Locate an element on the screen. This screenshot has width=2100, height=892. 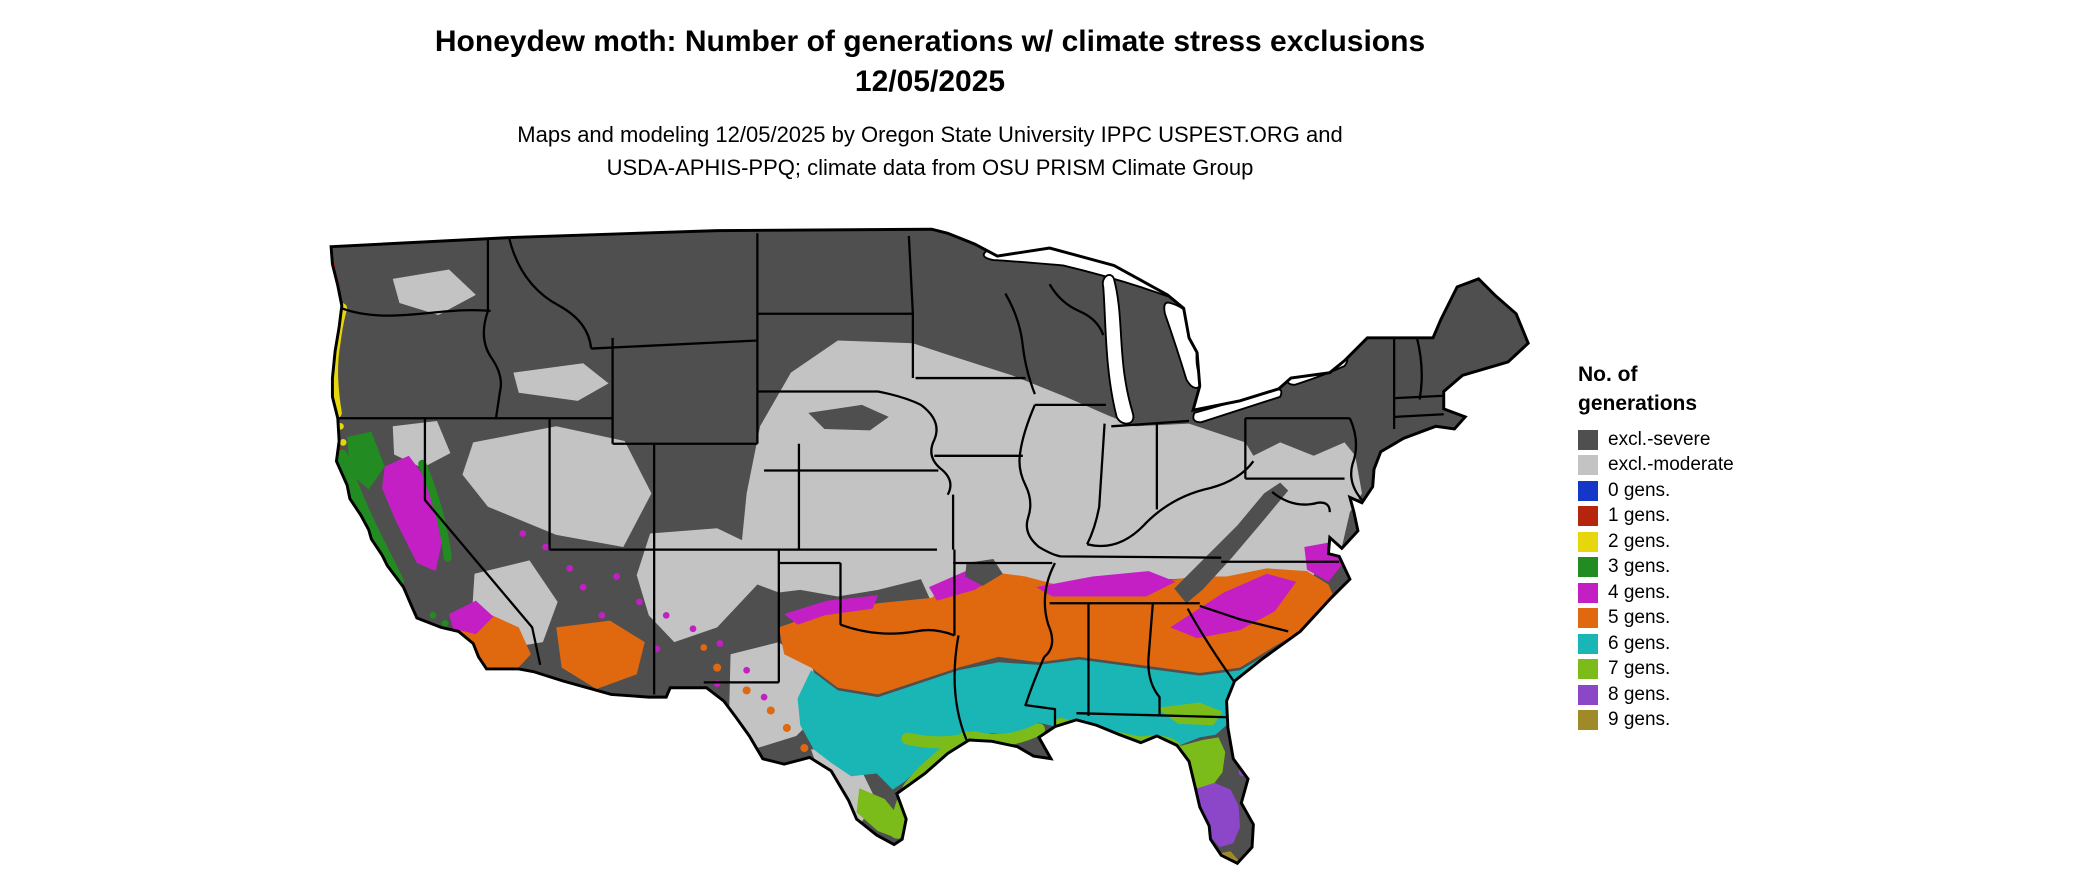
region-3-gens-strips is located at coordinates (393, 518).